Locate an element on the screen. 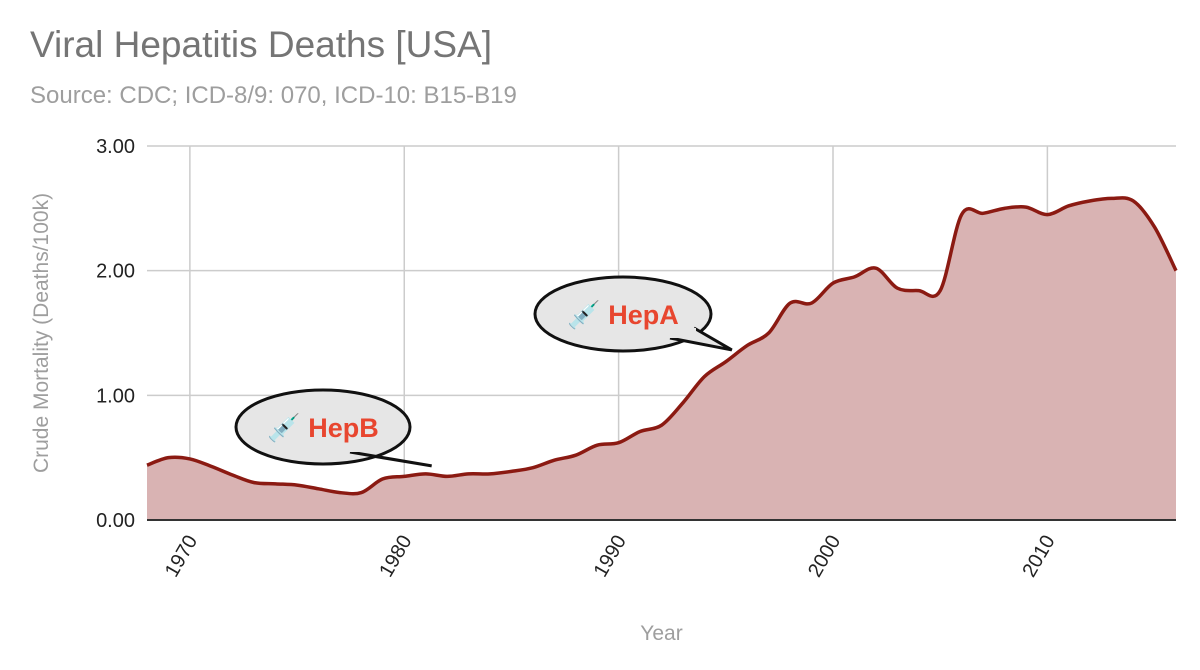 Image resolution: width=1200 pixels, height=670 pixels. x-axis-ticks: 1970 1980 1990 2000 2010 is located at coordinates (610, 557).